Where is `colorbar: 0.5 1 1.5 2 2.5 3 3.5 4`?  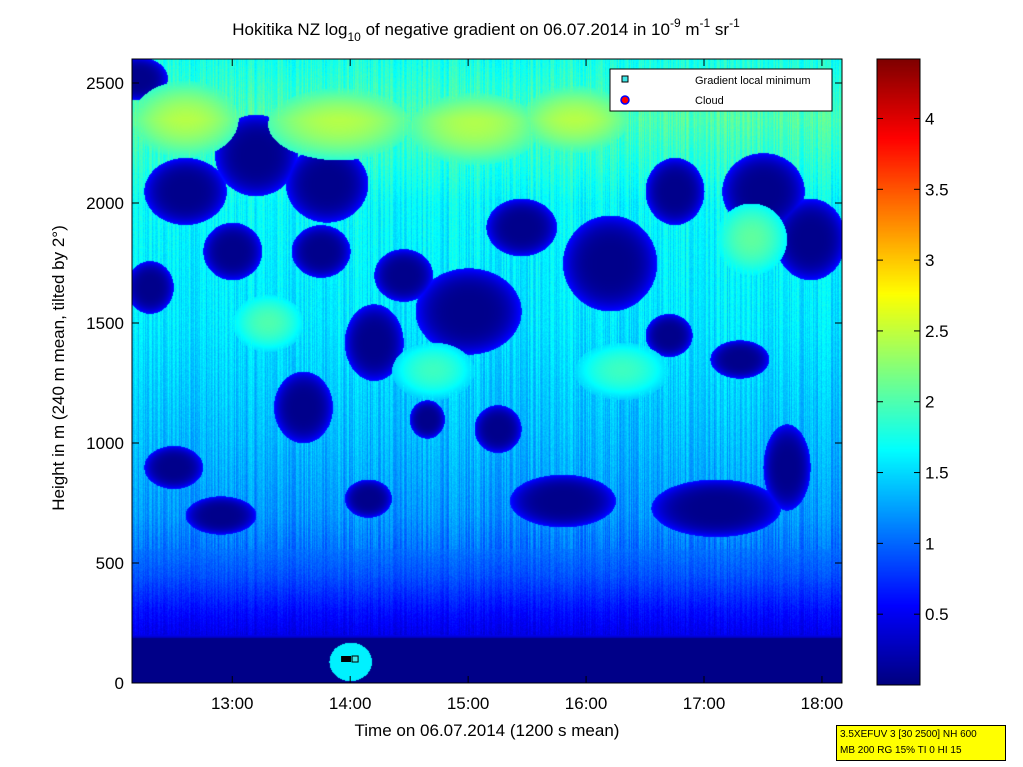
colorbar: 0.5 1 1.5 2 2.5 3 3.5 4 is located at coordinates (912, 372).